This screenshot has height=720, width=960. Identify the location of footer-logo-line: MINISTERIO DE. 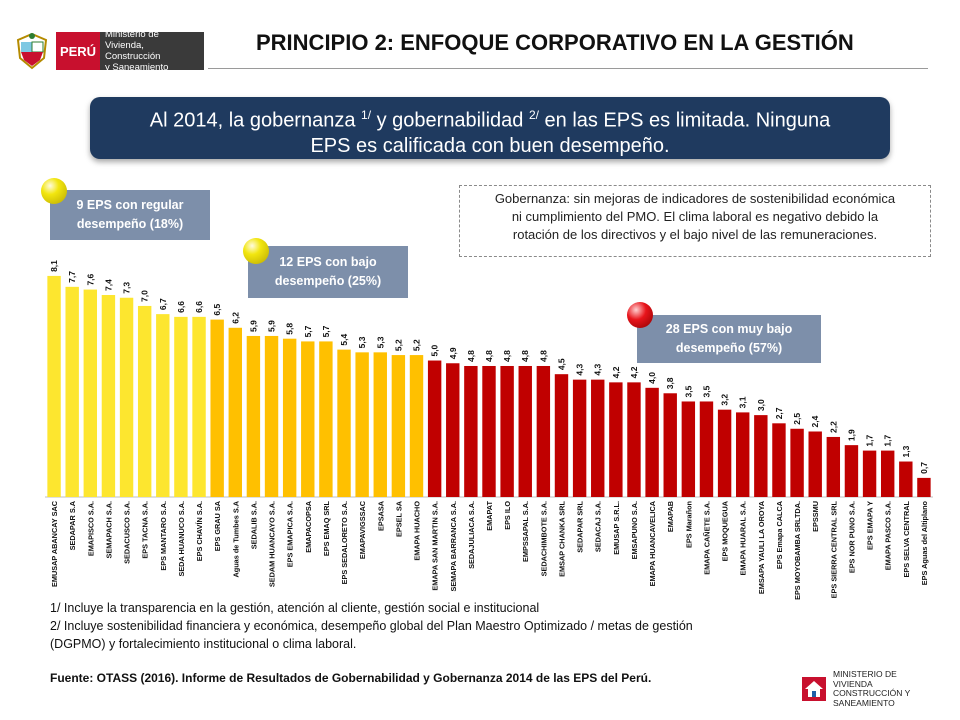
(865, 674).